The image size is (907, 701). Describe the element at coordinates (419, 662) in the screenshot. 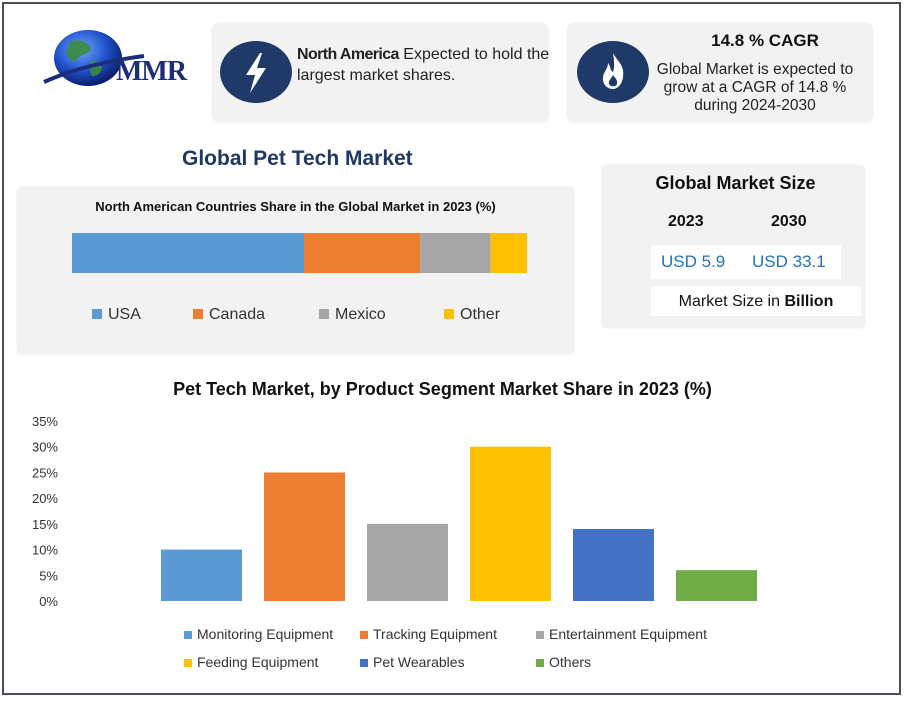

I see `legend-label: Pet Wearables` at that location.